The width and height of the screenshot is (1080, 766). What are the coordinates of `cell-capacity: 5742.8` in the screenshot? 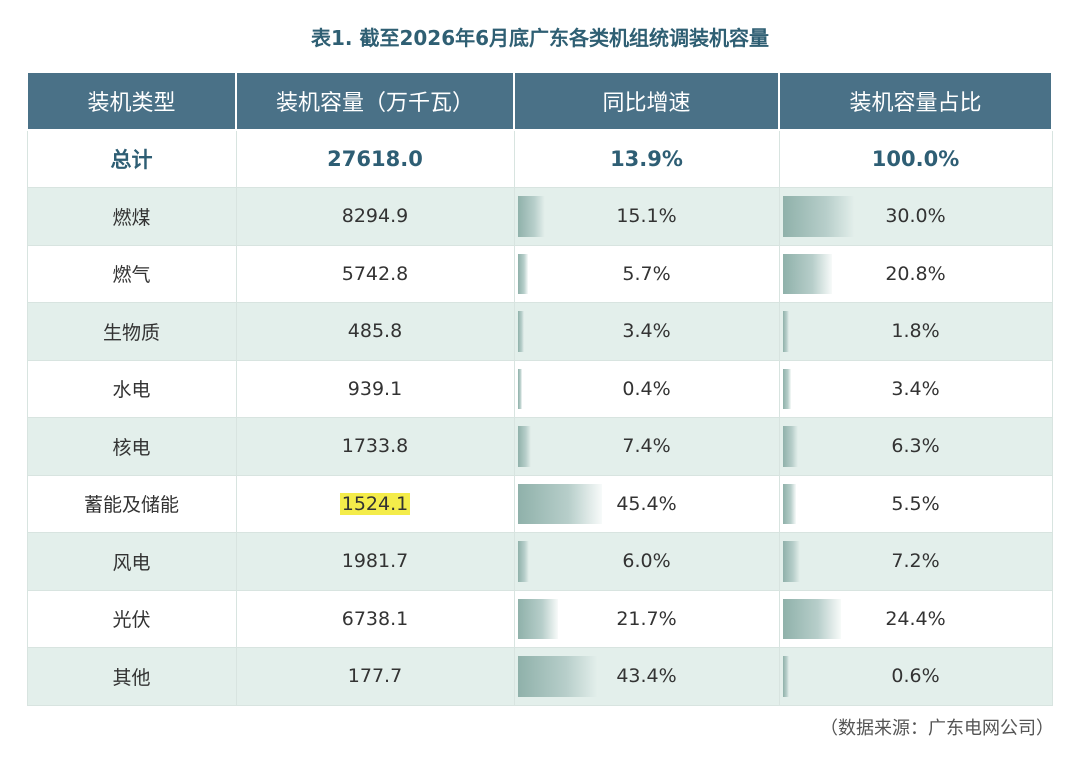 It's located at (375, 273).